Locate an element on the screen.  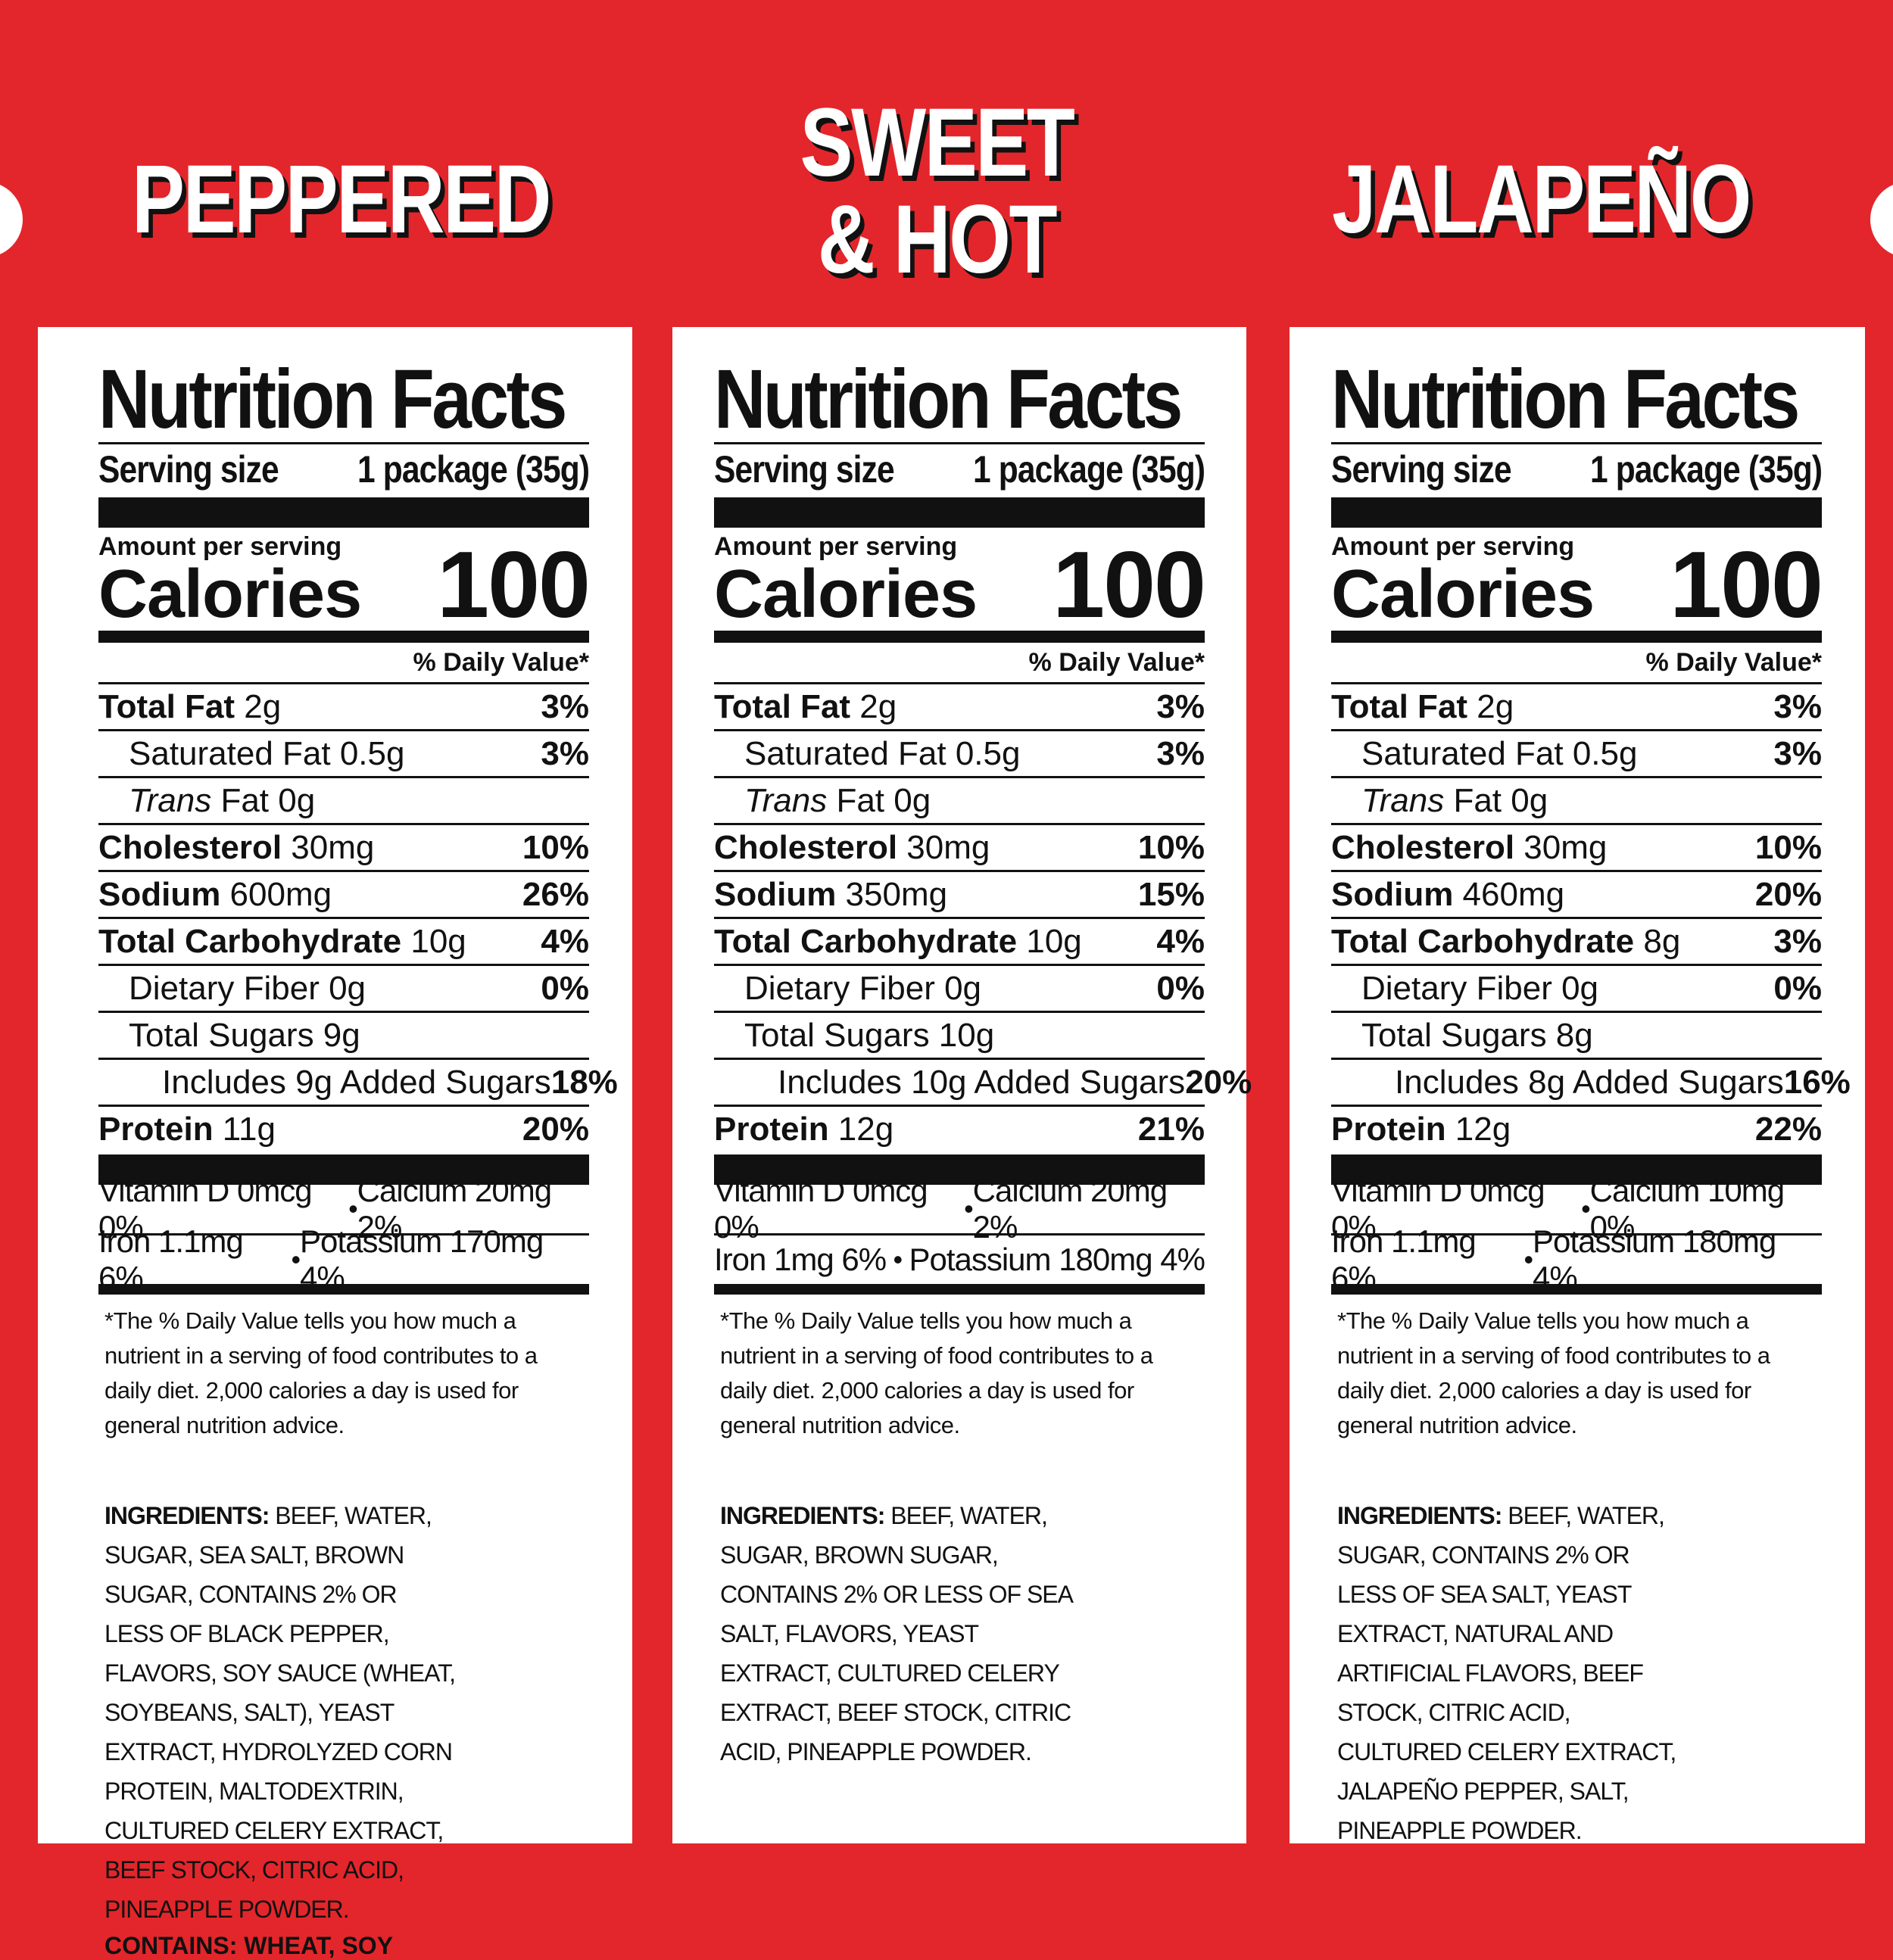
ingredients-label: INGREDIENTS: is located at coordinates (187, 1515).